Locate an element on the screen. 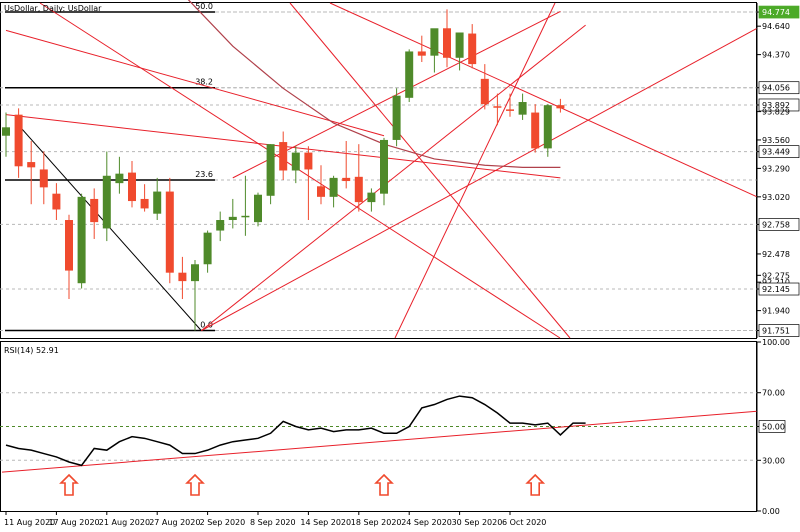  price-label: 93.290 is located at coordinates (776, 168).